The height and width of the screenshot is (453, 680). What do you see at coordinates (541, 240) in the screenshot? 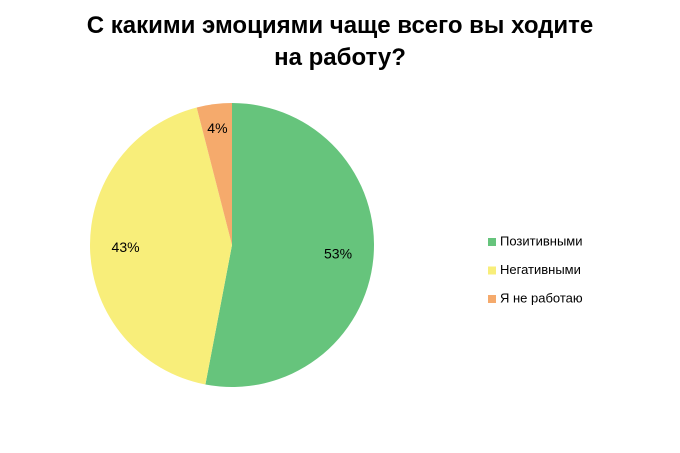
I see `legend-label: Позитивными` at bounding box center [541, 240].